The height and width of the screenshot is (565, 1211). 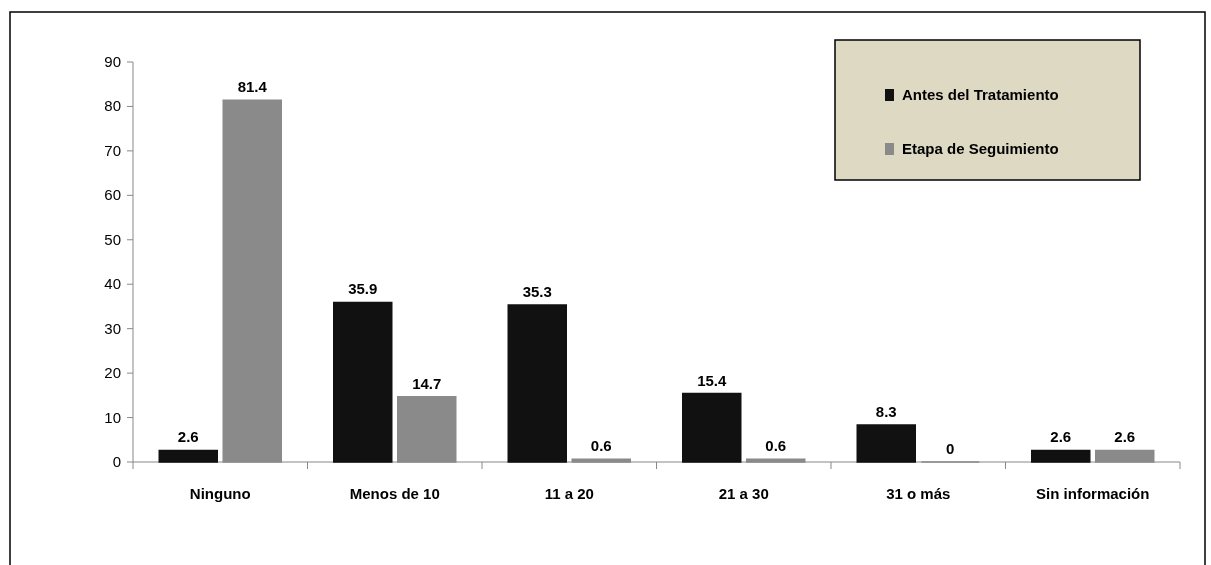 What do you see at coordinates (1093, 493) in the screenshot?
I see `x-tick-label: Sin información` at bounding box center [1093, 493].